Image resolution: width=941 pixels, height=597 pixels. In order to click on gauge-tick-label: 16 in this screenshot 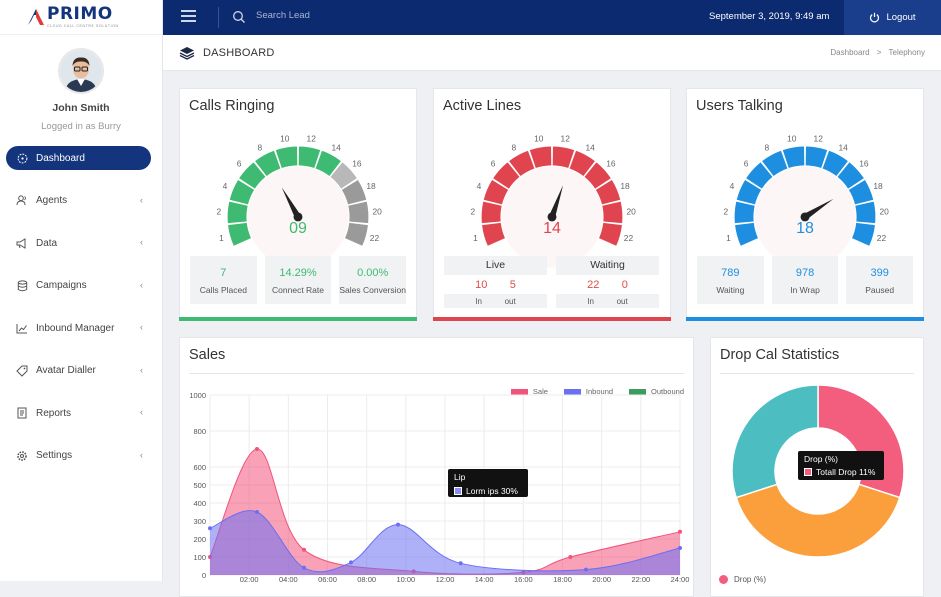, I will do `click(864, 164)`.